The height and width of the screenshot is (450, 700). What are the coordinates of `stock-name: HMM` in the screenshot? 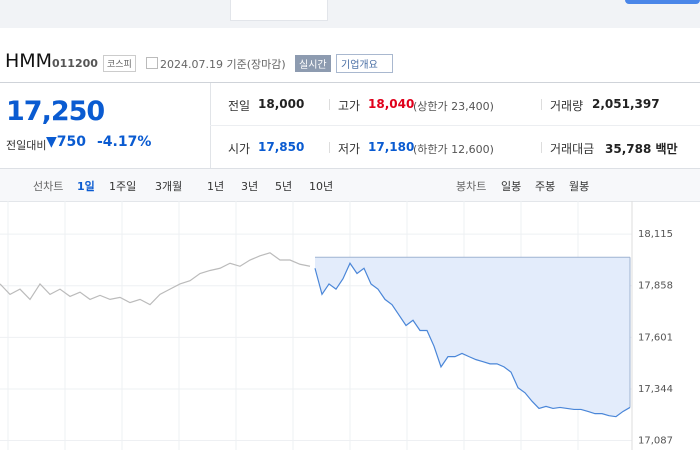 It's located at (29, 61).